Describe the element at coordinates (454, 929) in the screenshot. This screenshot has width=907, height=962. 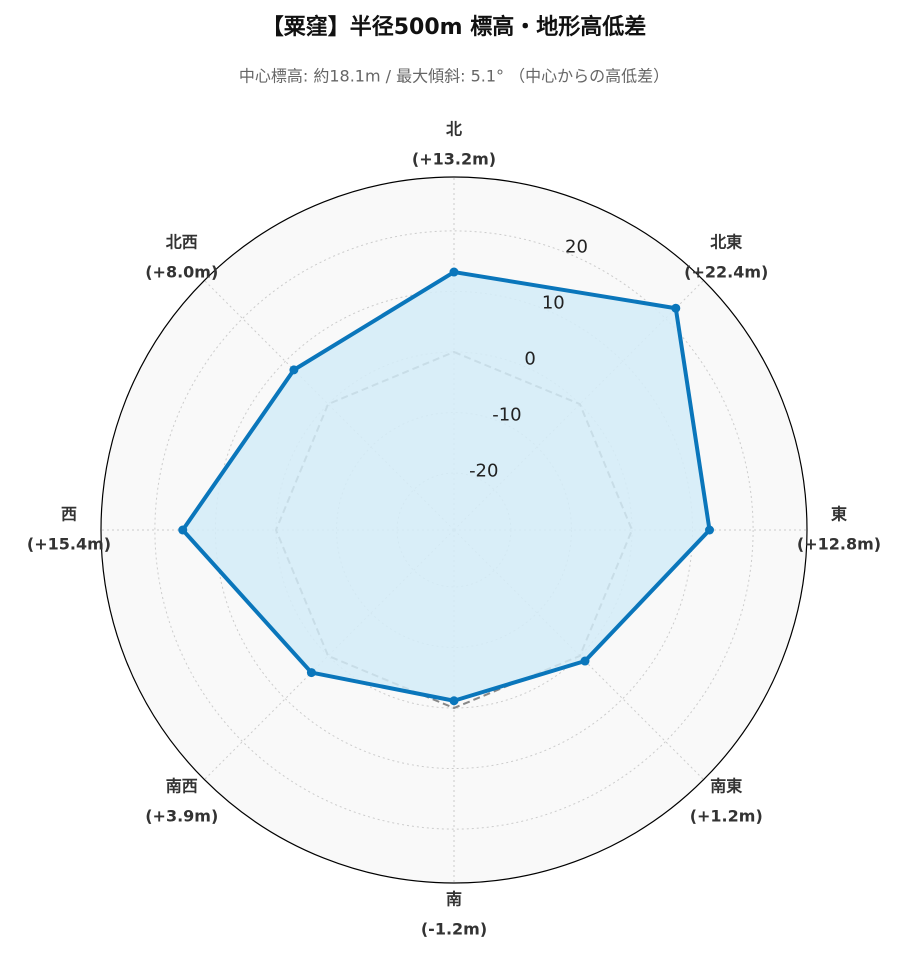
I see `value-label: (-1.2m)` at that location.